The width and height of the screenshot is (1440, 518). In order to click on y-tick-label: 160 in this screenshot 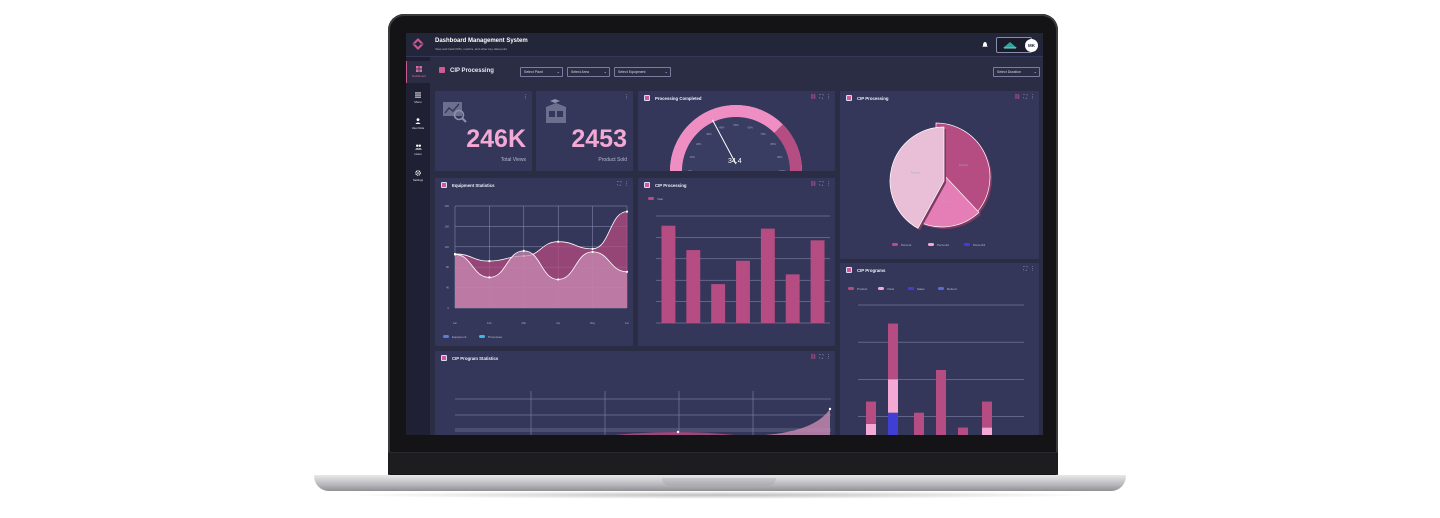, I will do `click(447, 226)`.